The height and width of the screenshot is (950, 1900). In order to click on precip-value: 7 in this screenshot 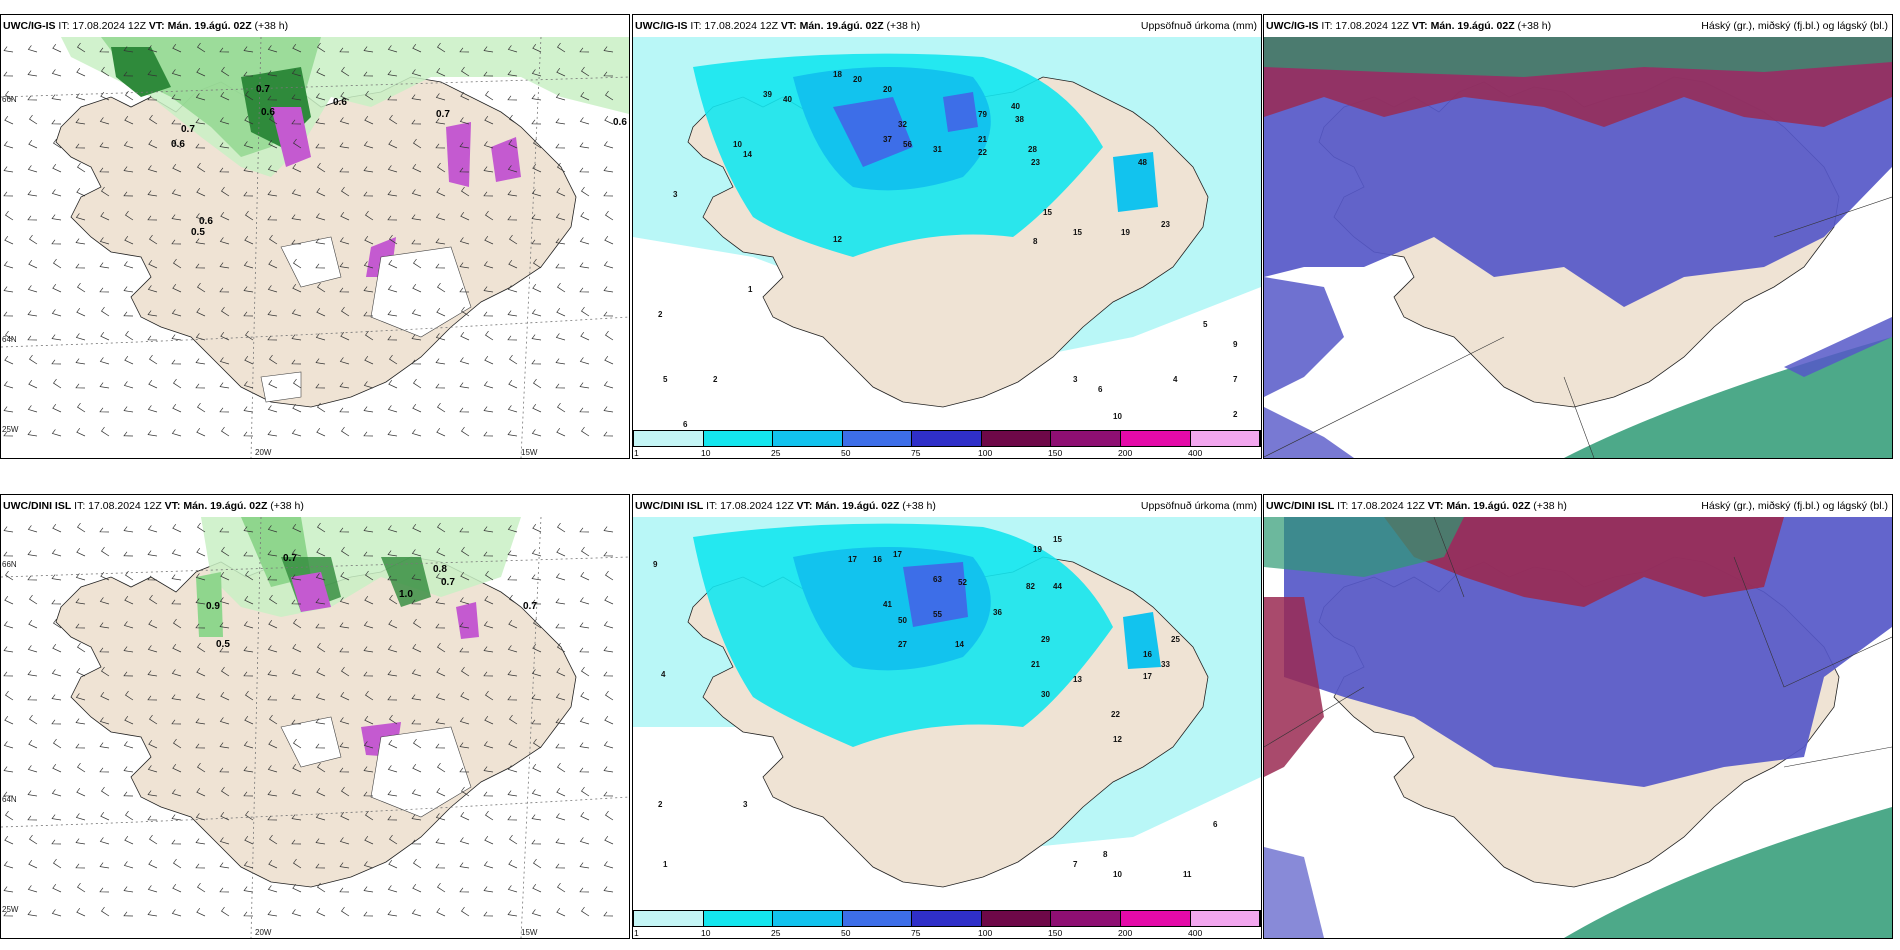, I will do `click(1235, 379)`.